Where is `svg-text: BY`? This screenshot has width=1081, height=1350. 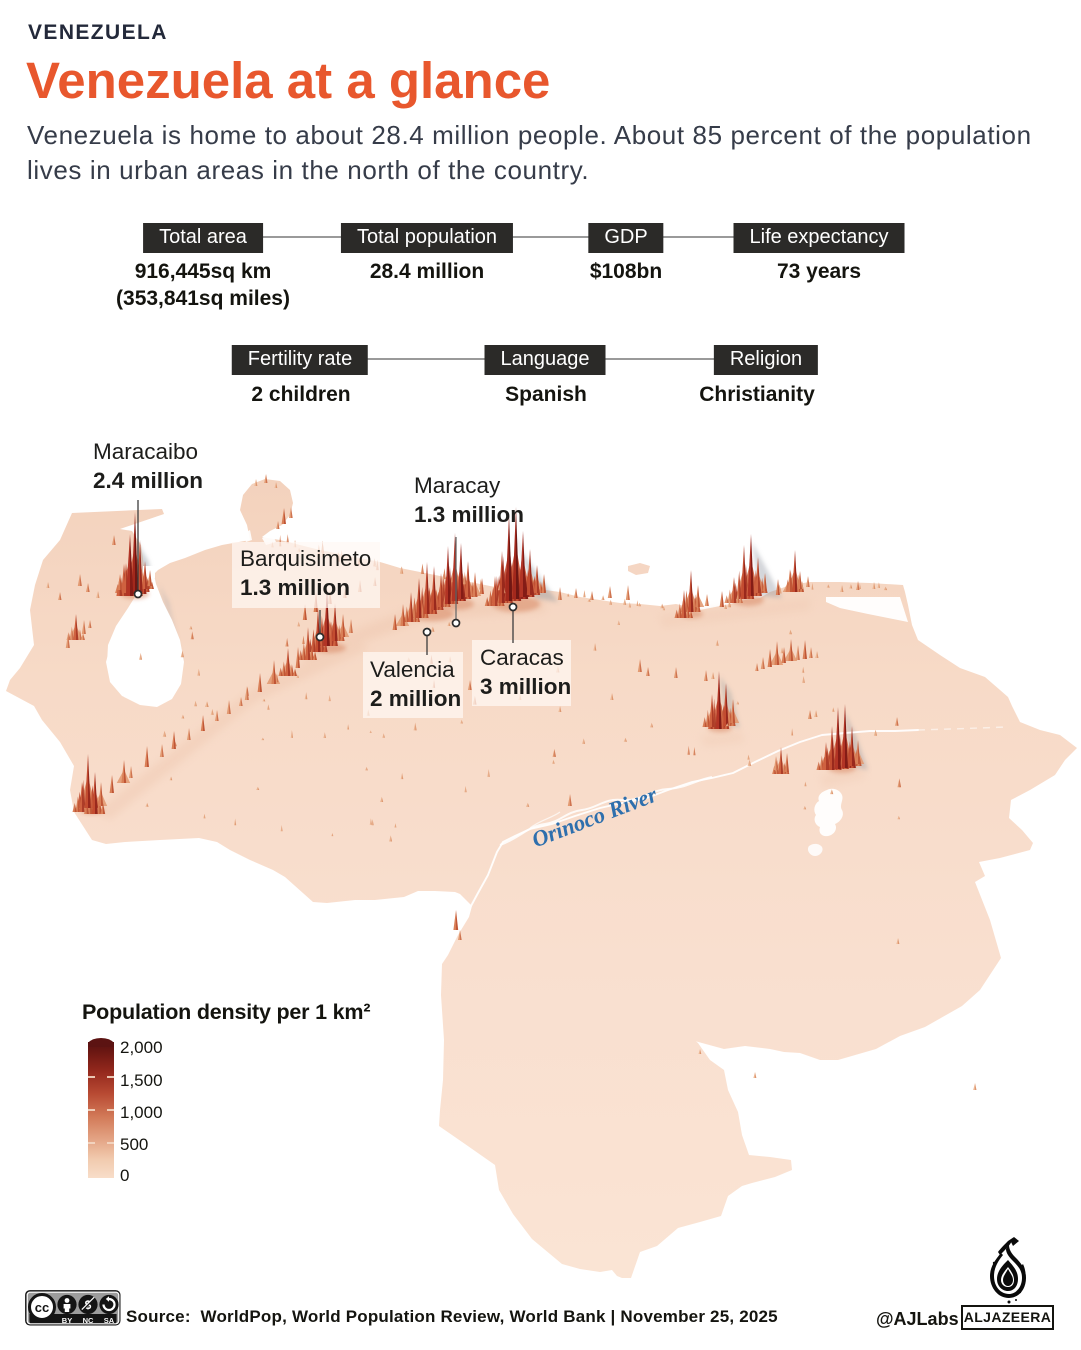
svg-text: BY is located at coordinates (67, 1320).